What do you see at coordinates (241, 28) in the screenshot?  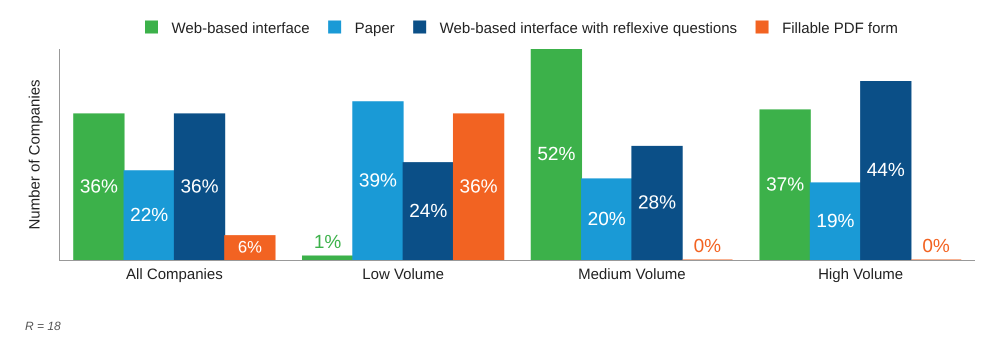 I see `legend-label: Web-based interface` at bounding box center [241, 28].